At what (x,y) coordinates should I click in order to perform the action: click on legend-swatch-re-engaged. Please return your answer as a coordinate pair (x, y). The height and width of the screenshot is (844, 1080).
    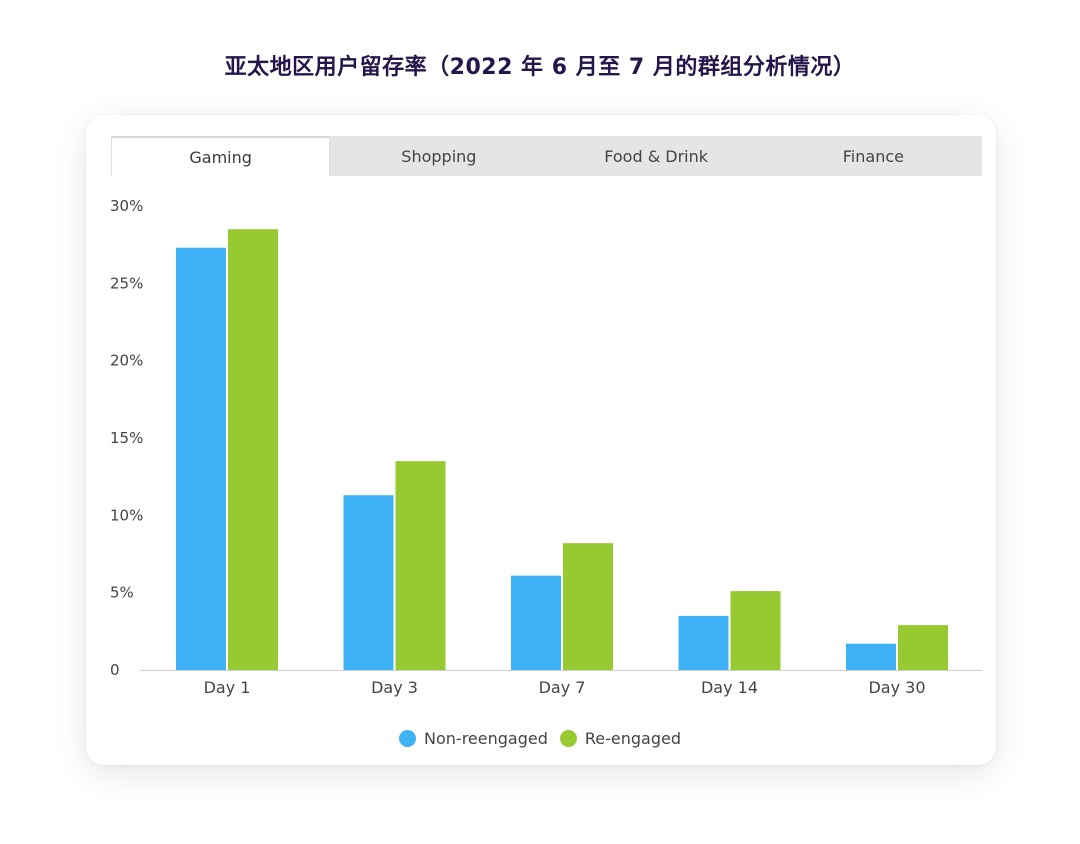
    Looking at the image, I should click on (568, 738).